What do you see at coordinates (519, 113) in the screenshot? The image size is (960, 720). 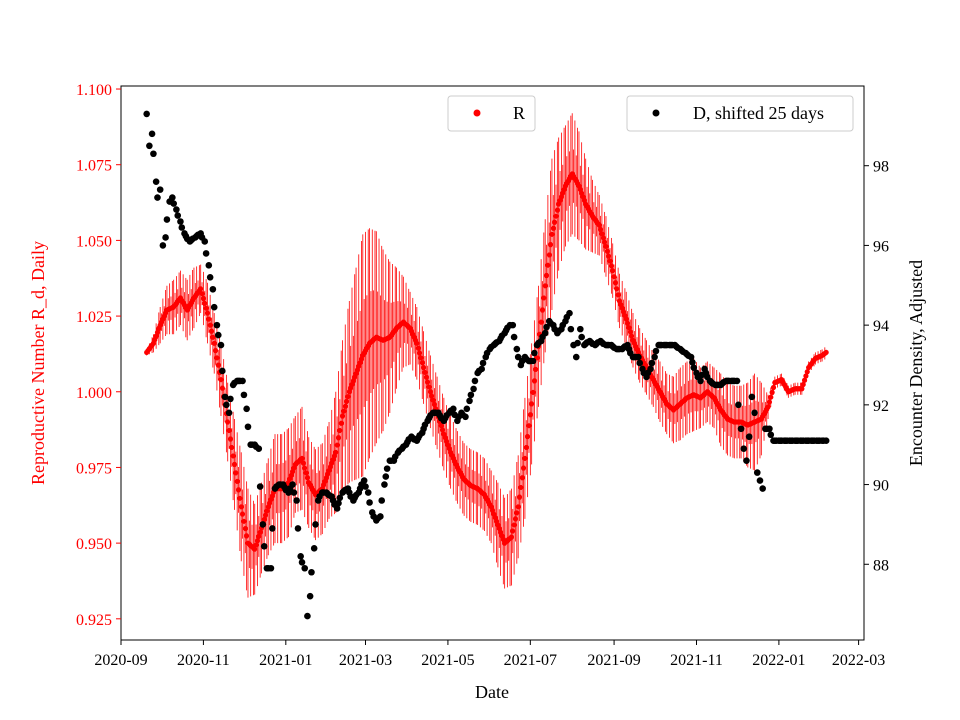 I see `legend-r-label: R` at bounding box center [519, 113].